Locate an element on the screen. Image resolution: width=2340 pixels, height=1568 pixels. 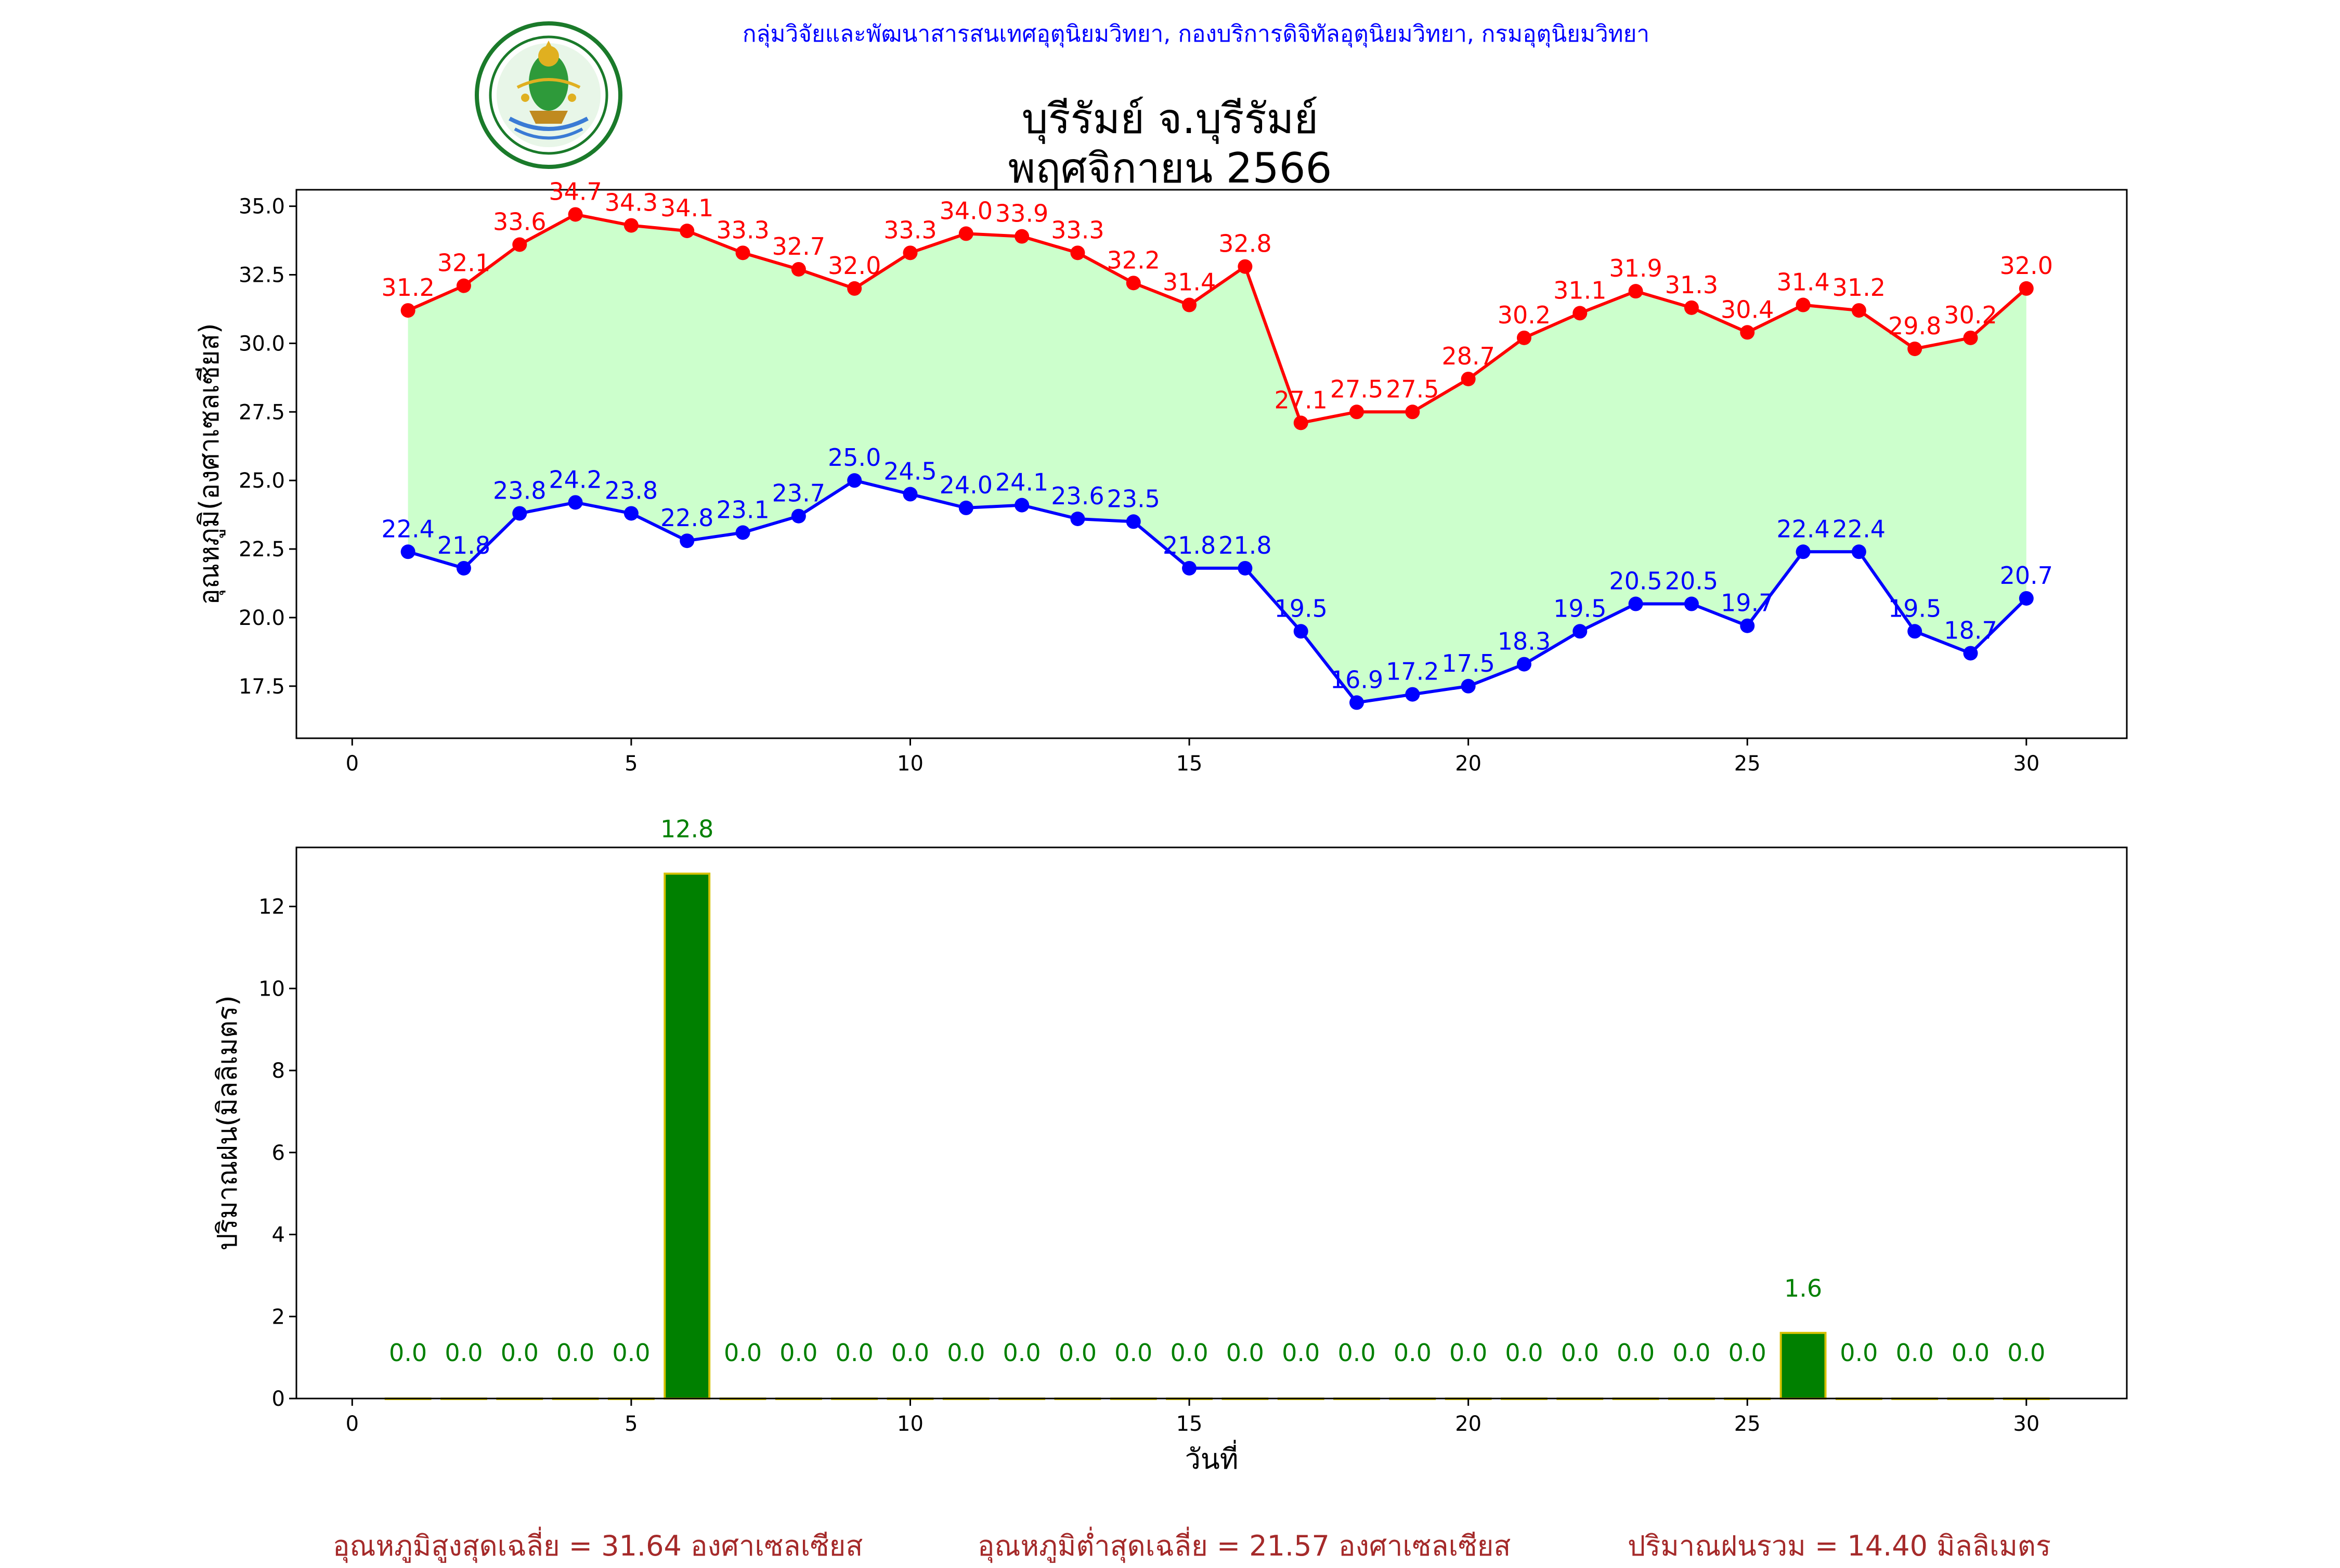
x-tick-label: 5 is located at coordinates (631, 764).